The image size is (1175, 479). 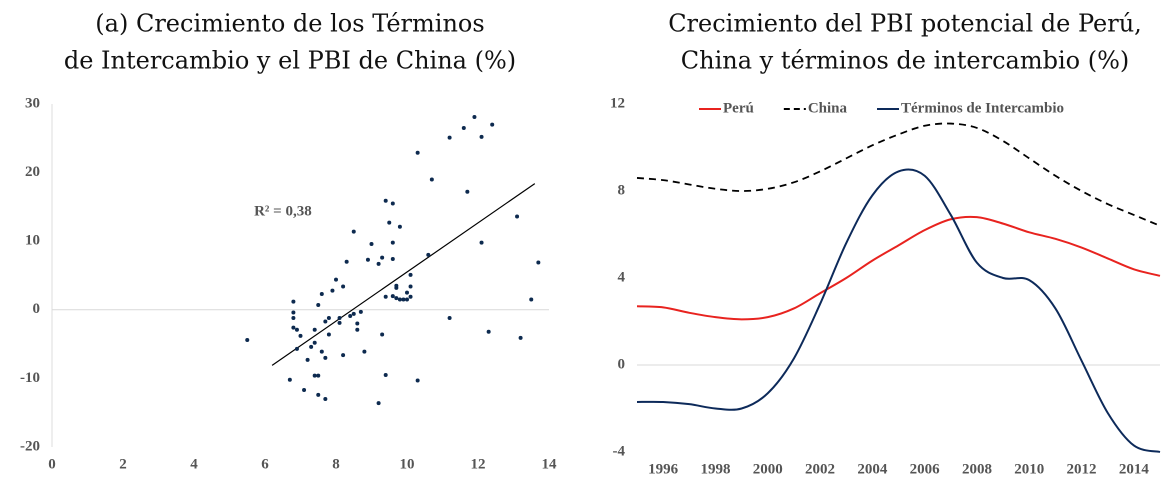 I want to click on y-tick-label: -4, so click(x=619, y=451).